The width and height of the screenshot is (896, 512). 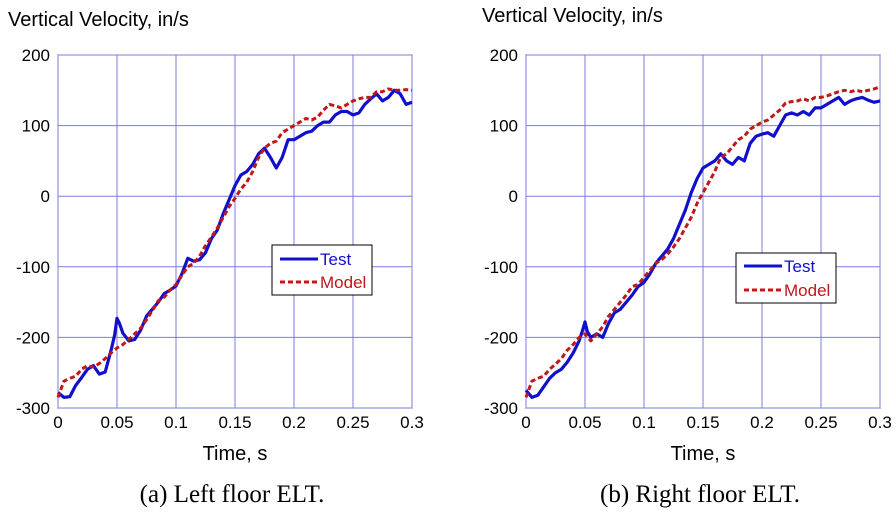 What do you see at coordinates (232, 494) in the screenshot?
I see `caption: (a) Left floor ELT.` at bounding box center [232, 494].